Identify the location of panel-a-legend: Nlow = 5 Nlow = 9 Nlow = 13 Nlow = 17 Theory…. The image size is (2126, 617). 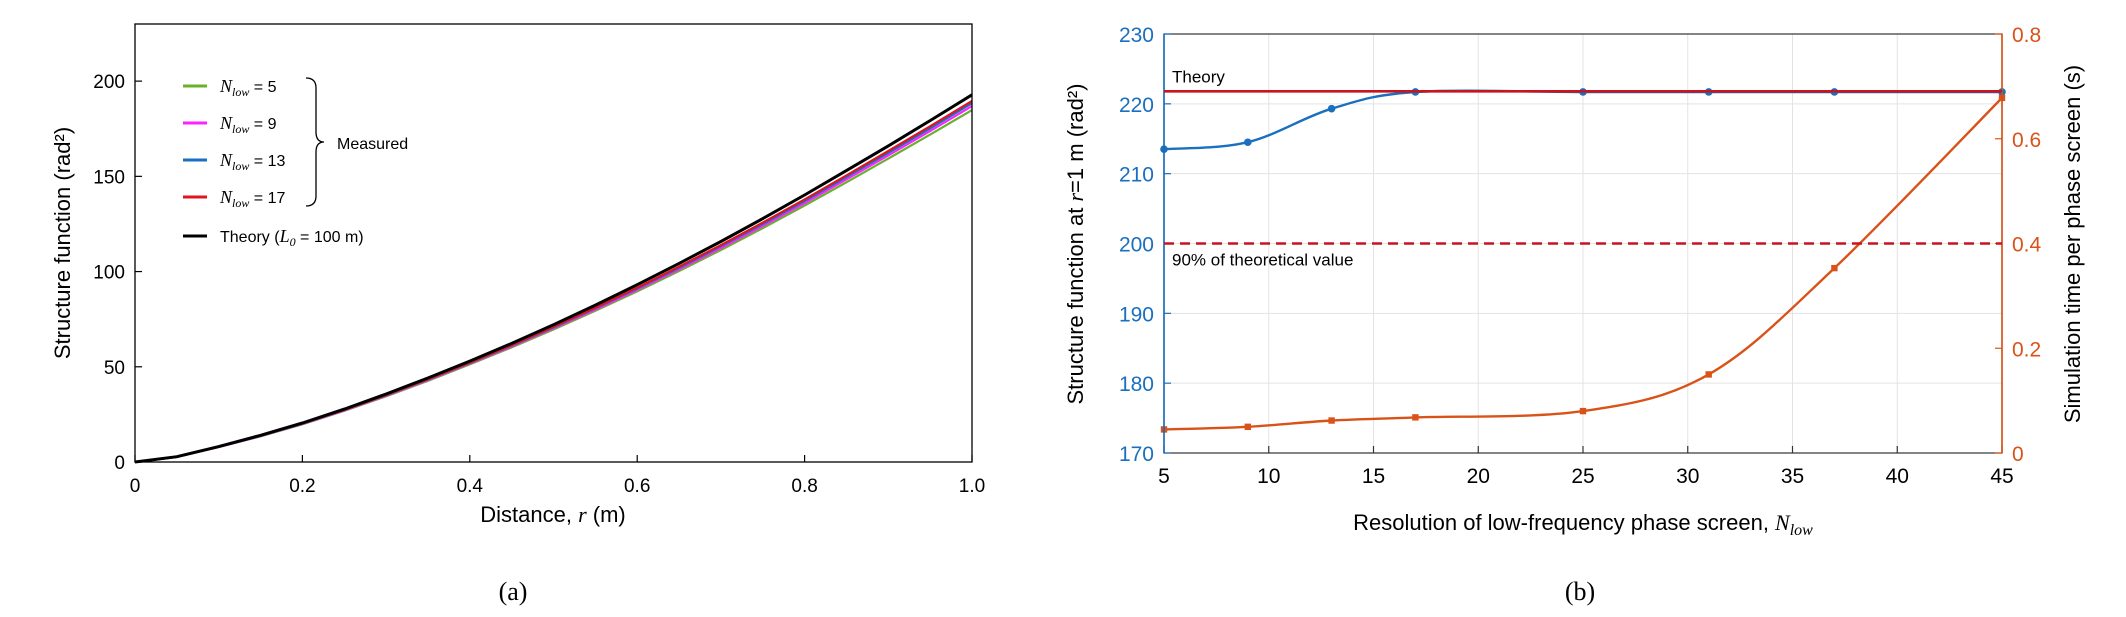
(295, 162).